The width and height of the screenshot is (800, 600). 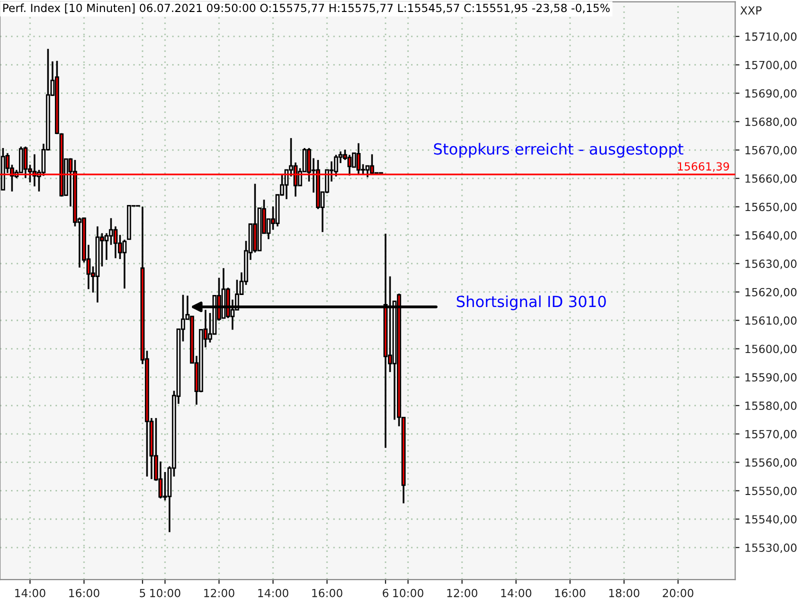 I want to click on chart-title: Perf. Index [10 Minuten] 06.07.2021 09:50:00 O:15575,77 H:15575,77 L:15545,57 C:15551,95 -23,58 -0,15%, so click(x=306, y=9).